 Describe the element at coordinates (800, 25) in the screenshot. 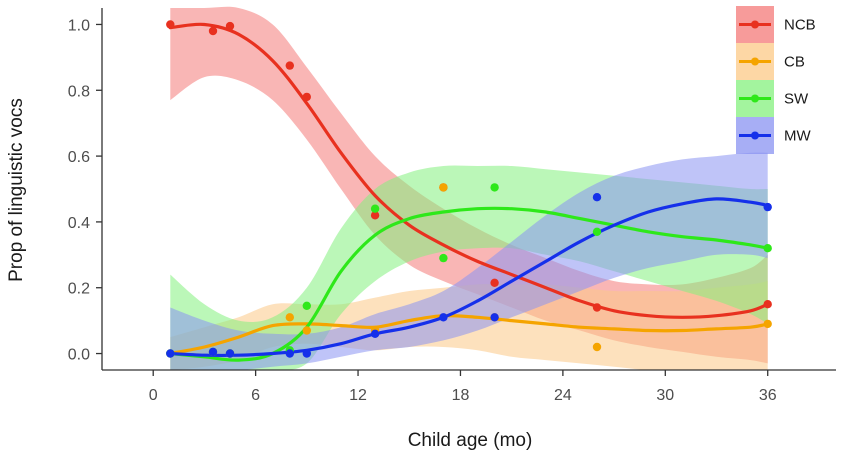

I see `legend-label-ncb: NCB` at that location.